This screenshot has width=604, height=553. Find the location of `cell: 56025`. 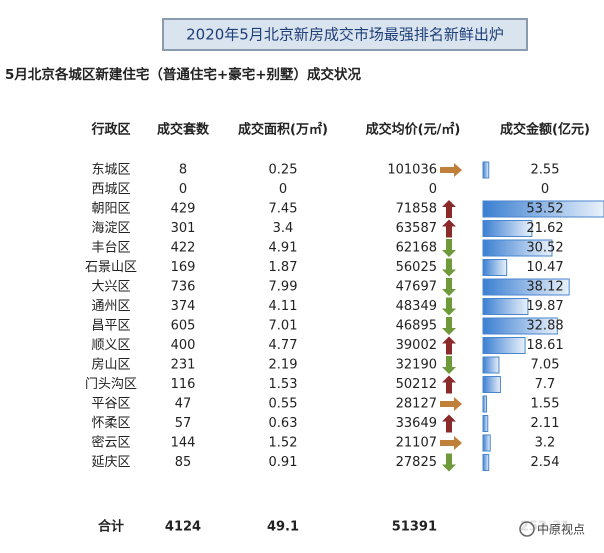

cell: 56025 is located at coordinates (416, 267).